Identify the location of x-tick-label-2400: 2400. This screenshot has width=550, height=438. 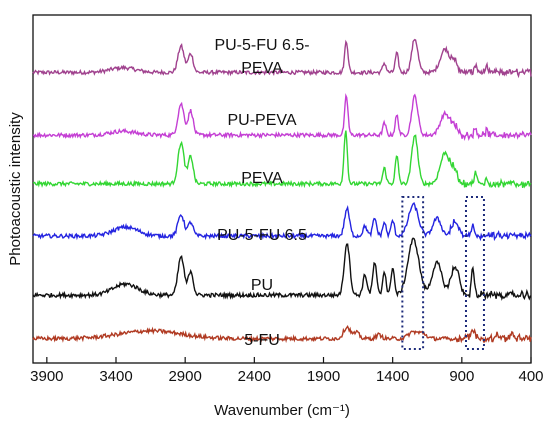
(254, 376).